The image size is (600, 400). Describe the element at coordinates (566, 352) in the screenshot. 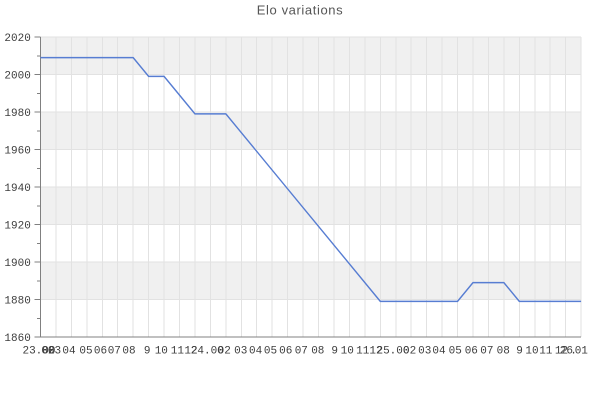

I see `svg-text: 26` at that location.